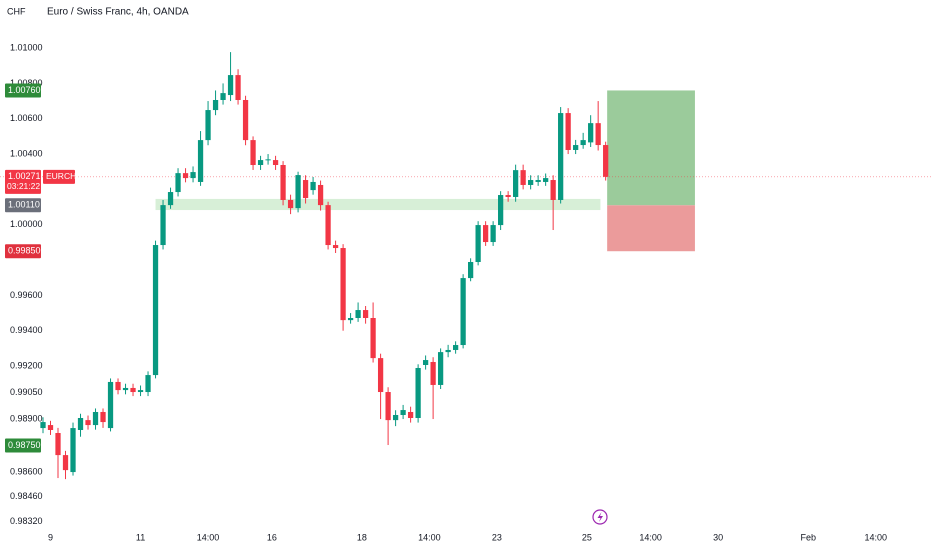  Describe the element at coordinates (23, 186) in the screenshot. I see `countdown: 03:21:22` at that location.